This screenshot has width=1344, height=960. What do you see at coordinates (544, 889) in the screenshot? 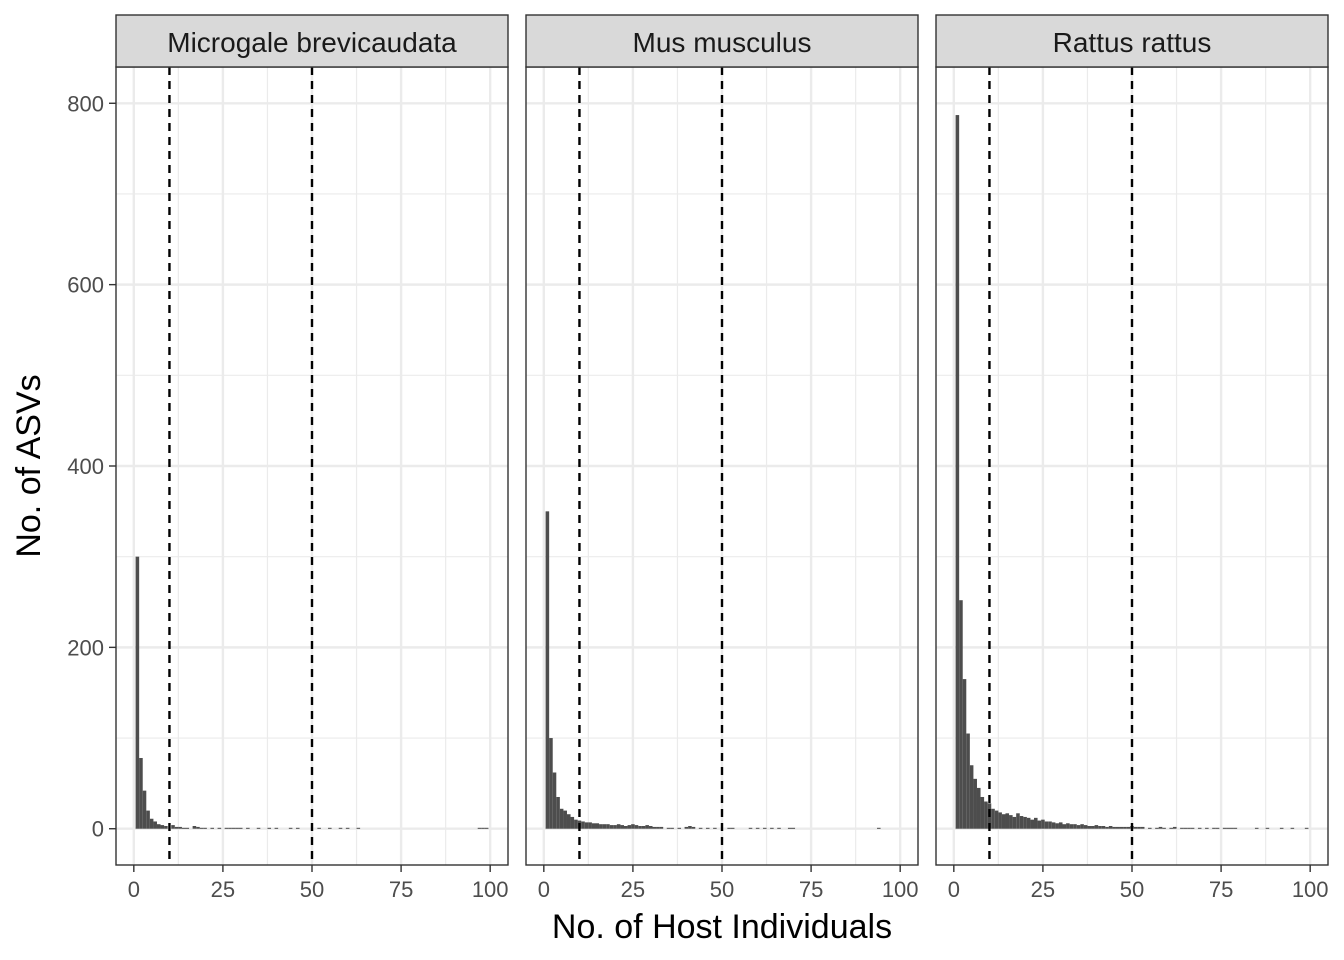
I see `x-tick-label: 0` at bounding box center [544, 889].